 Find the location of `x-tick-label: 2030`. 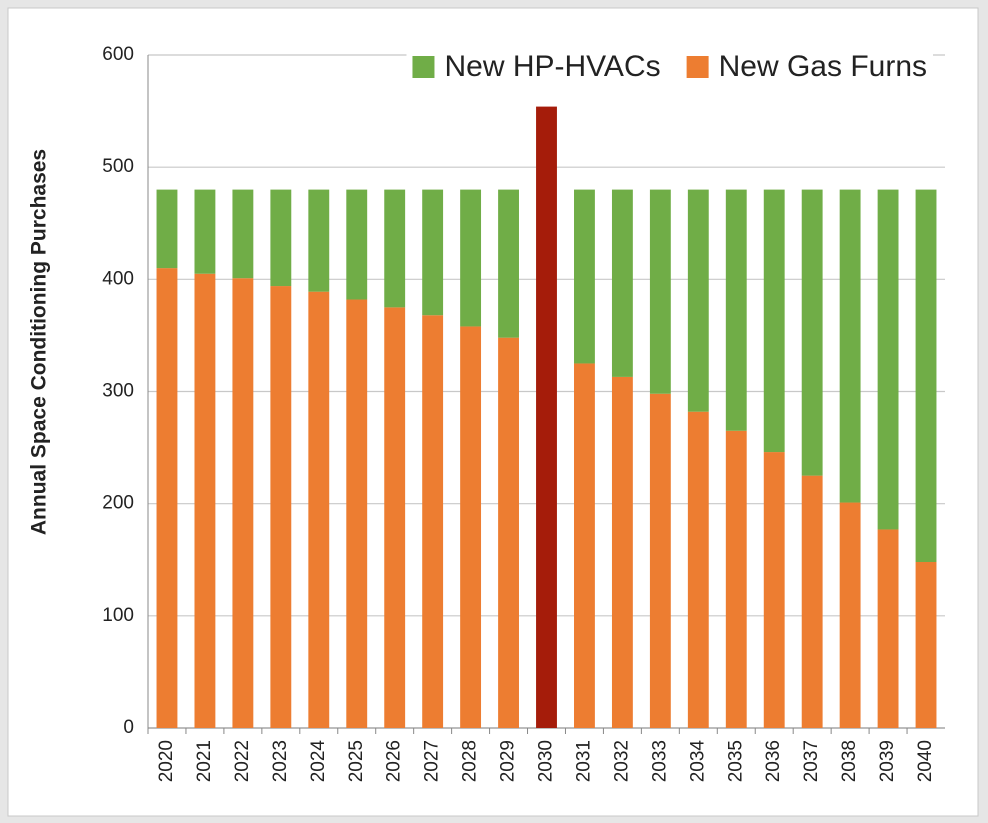

x-tick-label: 2030 is located at coordinates (546, 761).